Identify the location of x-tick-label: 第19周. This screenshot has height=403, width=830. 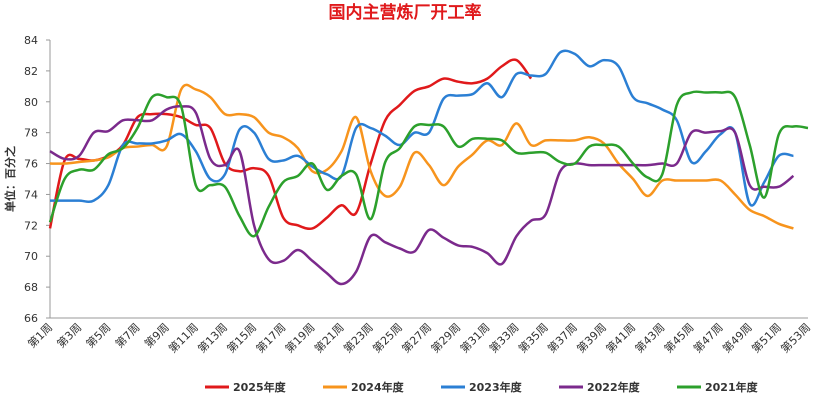
(299, 337).